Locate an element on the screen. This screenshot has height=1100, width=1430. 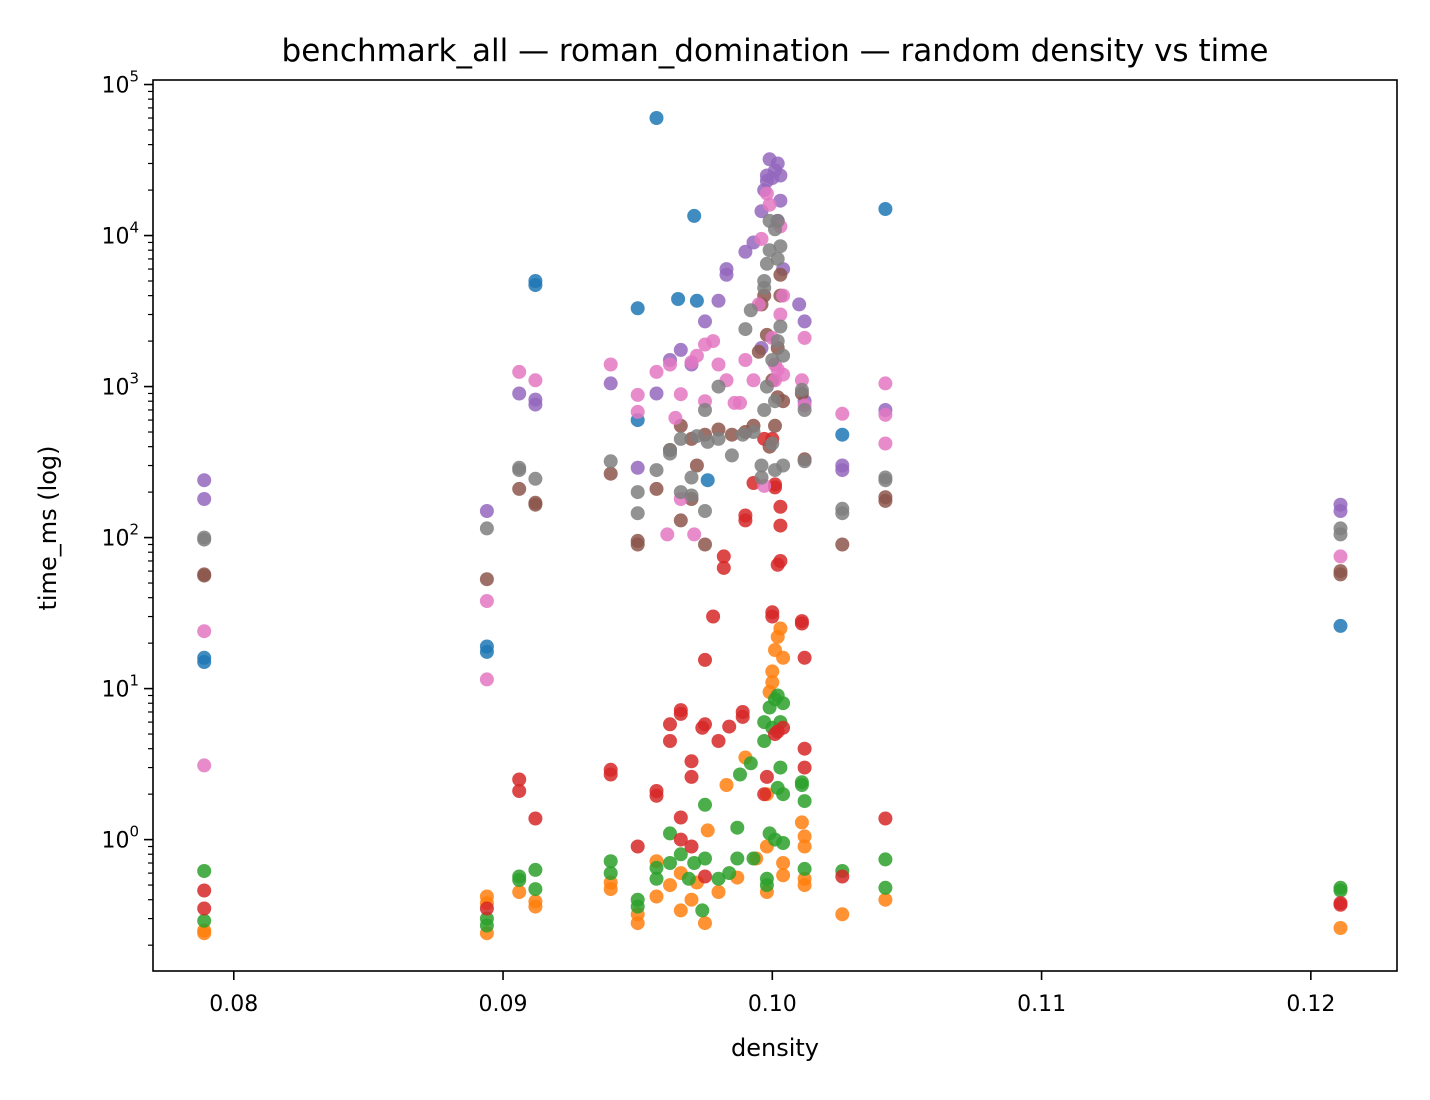
y-tick-label: 10⁰ is located at coordinates (120, 838).